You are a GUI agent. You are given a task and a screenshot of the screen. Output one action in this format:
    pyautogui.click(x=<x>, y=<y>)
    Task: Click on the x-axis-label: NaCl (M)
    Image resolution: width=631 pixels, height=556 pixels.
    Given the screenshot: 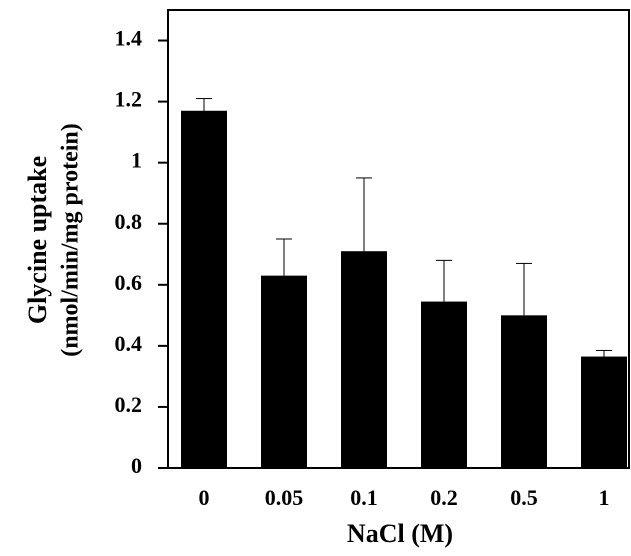 What is the action you would take?
    pyautogui.click(x=400, y=533)
    